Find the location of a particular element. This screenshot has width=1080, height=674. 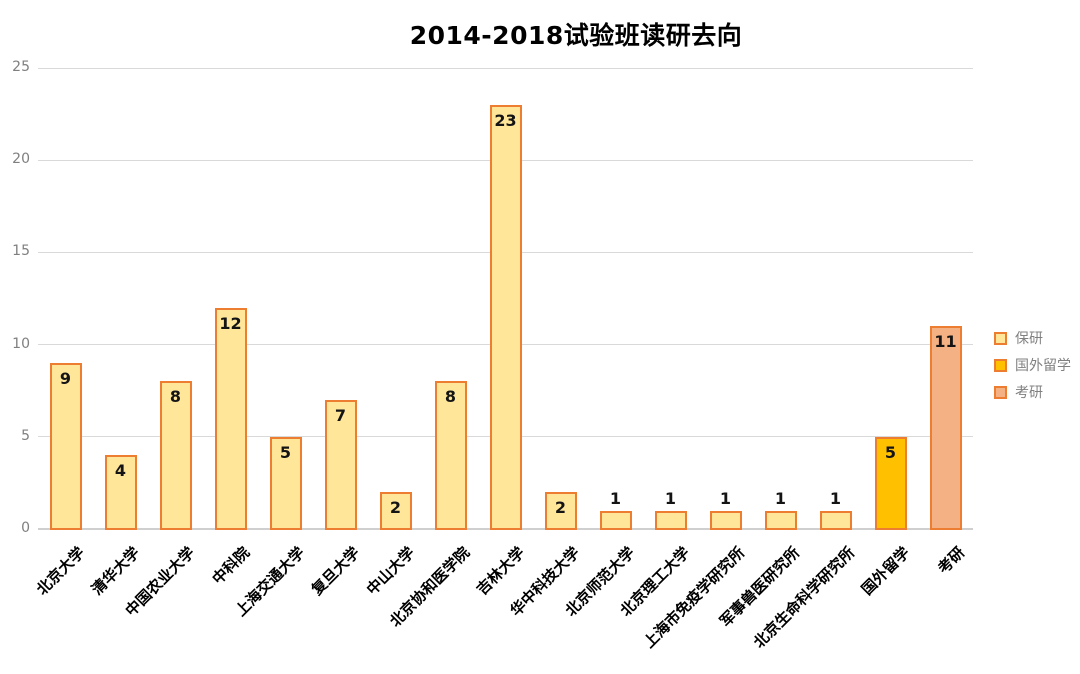

x-axis-category-label: 北京生命科学研究所 is located at coordinates (804, 597).